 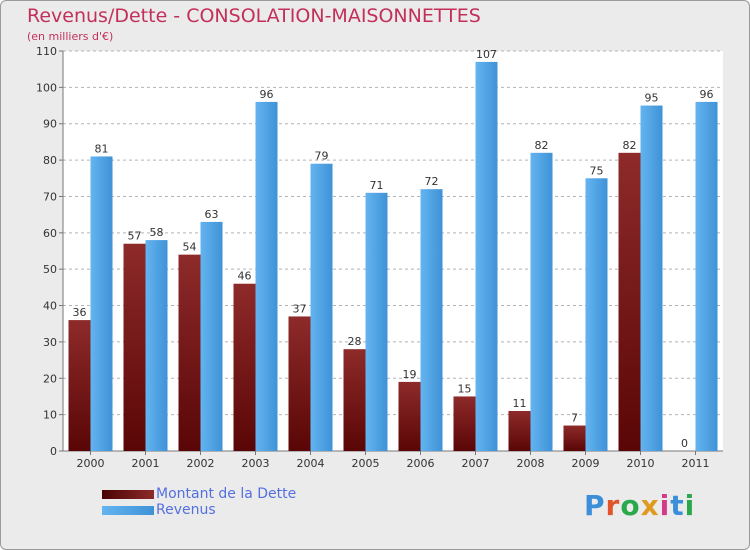 What do you see at coordinates (377, 185) in the screenshot?
I see `data-label-revenus: 71` at bounding box center [377, 185].